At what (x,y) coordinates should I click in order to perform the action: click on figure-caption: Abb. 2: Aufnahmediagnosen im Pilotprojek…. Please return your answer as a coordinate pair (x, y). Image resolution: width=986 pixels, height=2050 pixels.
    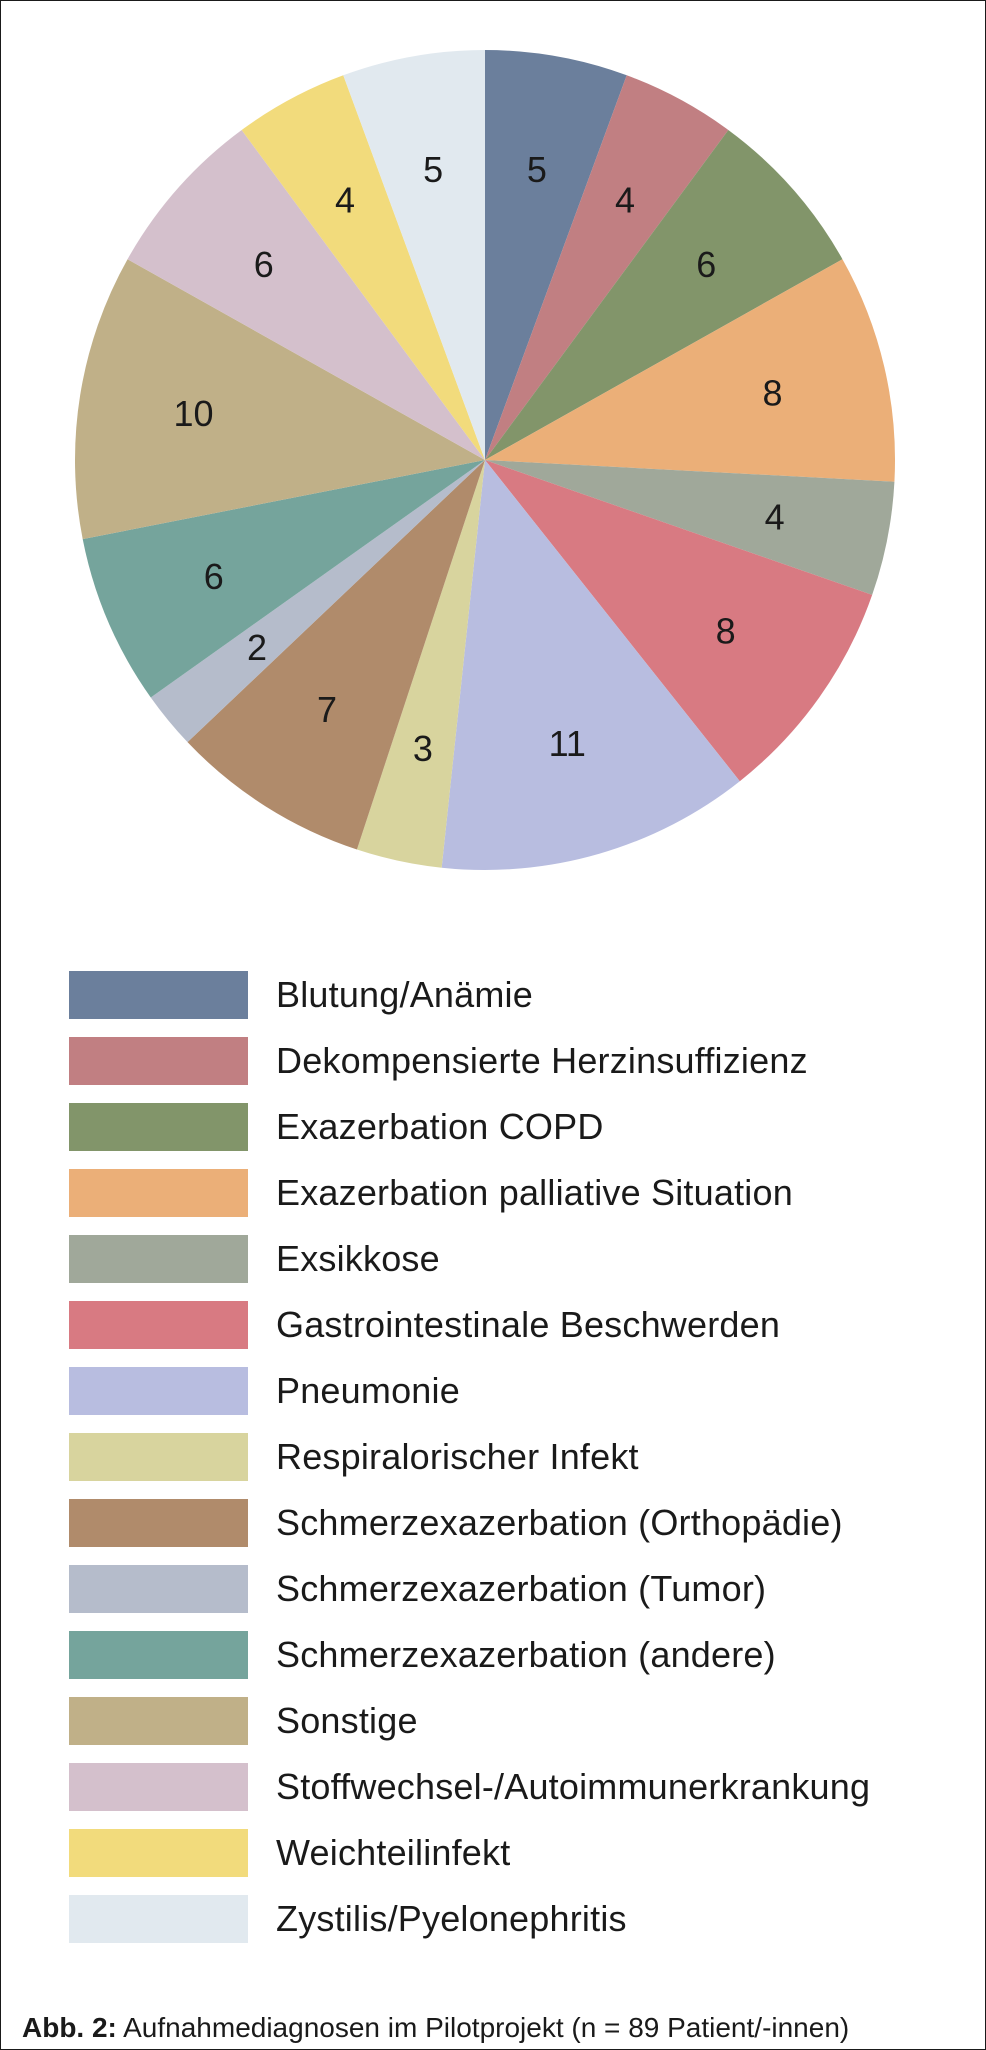
    Looking at the image, I should click on (435, 2028).